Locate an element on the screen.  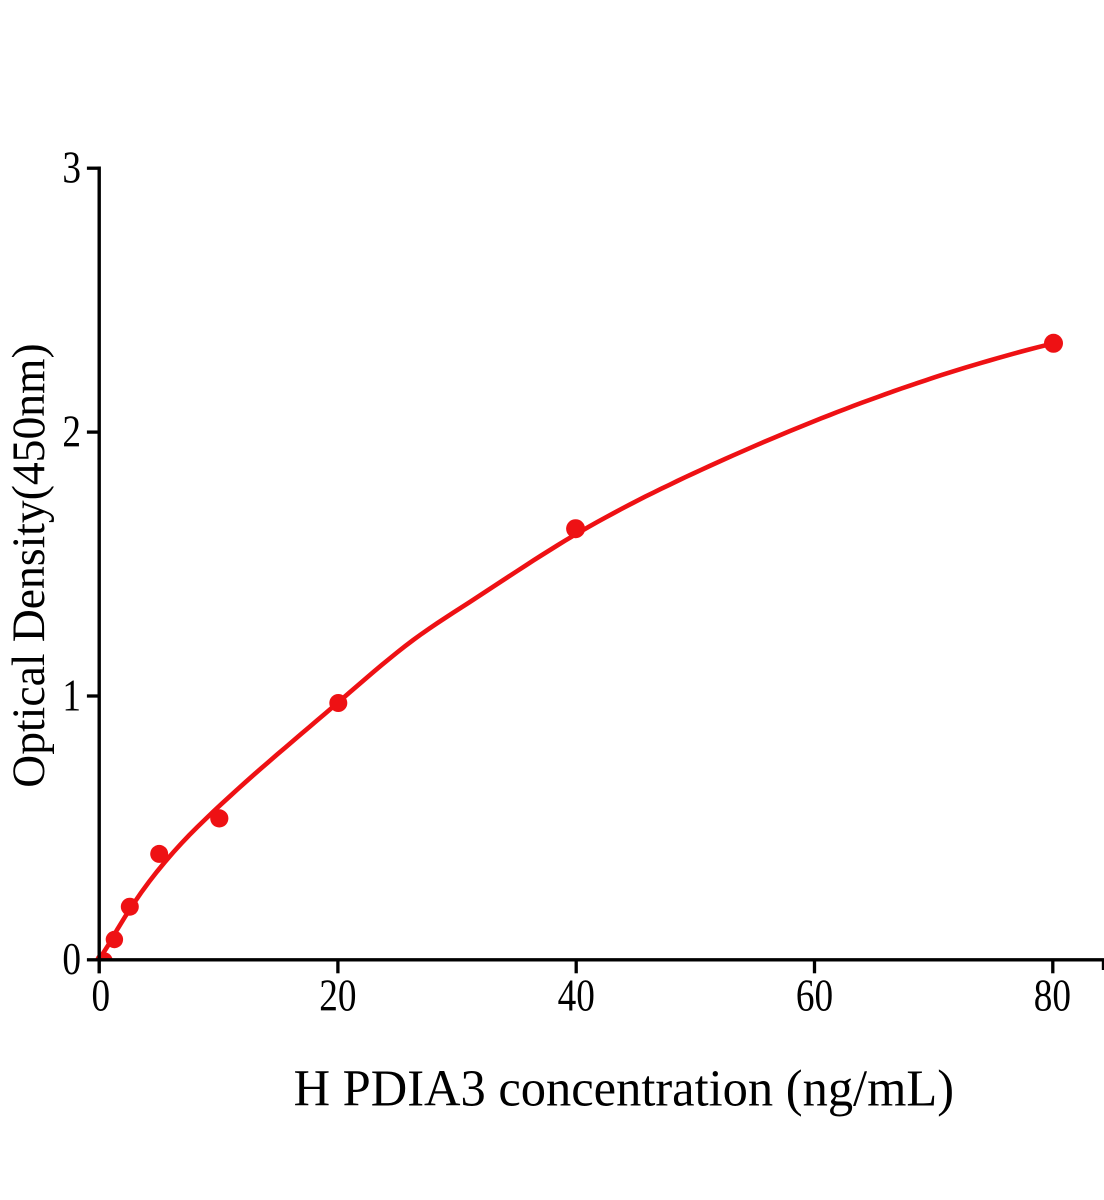
svg-text: 80 is located at coordinates (1052, 996).